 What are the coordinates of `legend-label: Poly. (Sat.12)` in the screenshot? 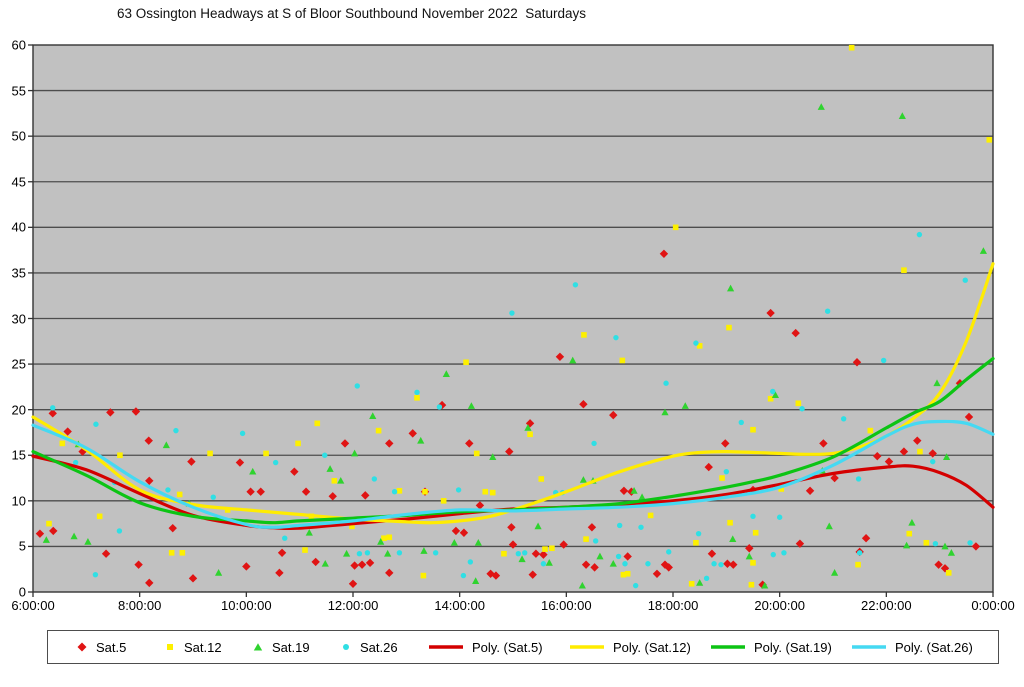 It's located at (652, 647).